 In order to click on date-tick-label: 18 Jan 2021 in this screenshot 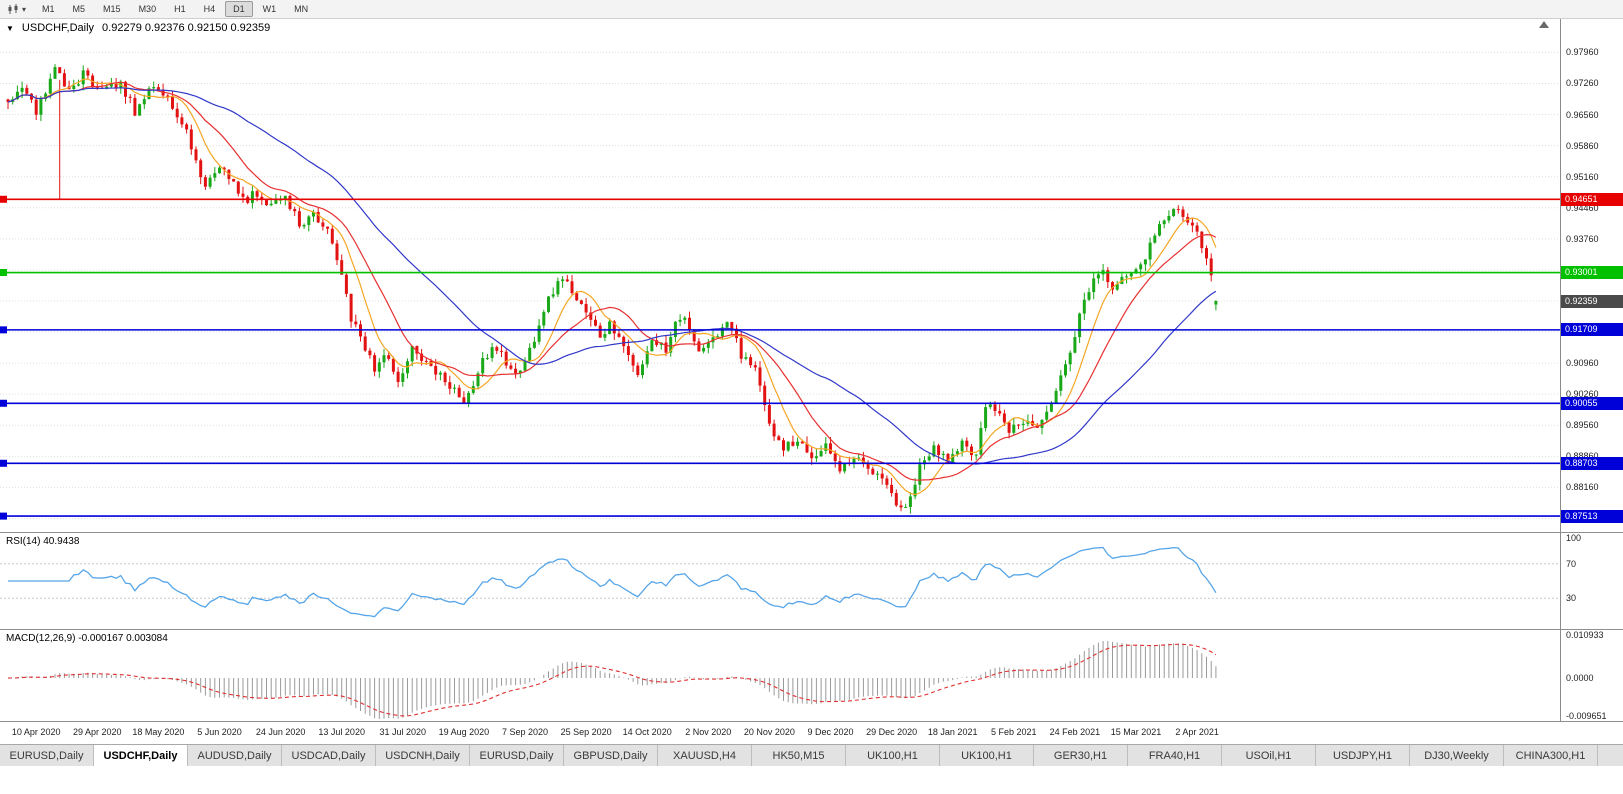, I will do `click(952, 732)`.